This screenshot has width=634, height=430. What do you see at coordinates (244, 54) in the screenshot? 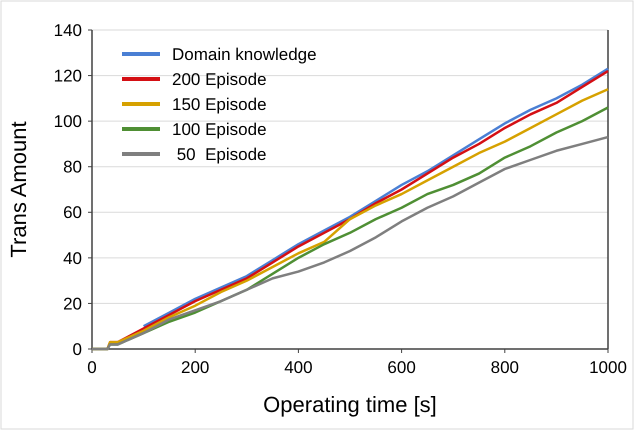
I see `legend-label: Domain knowledge` at bounding box center [244, 54].